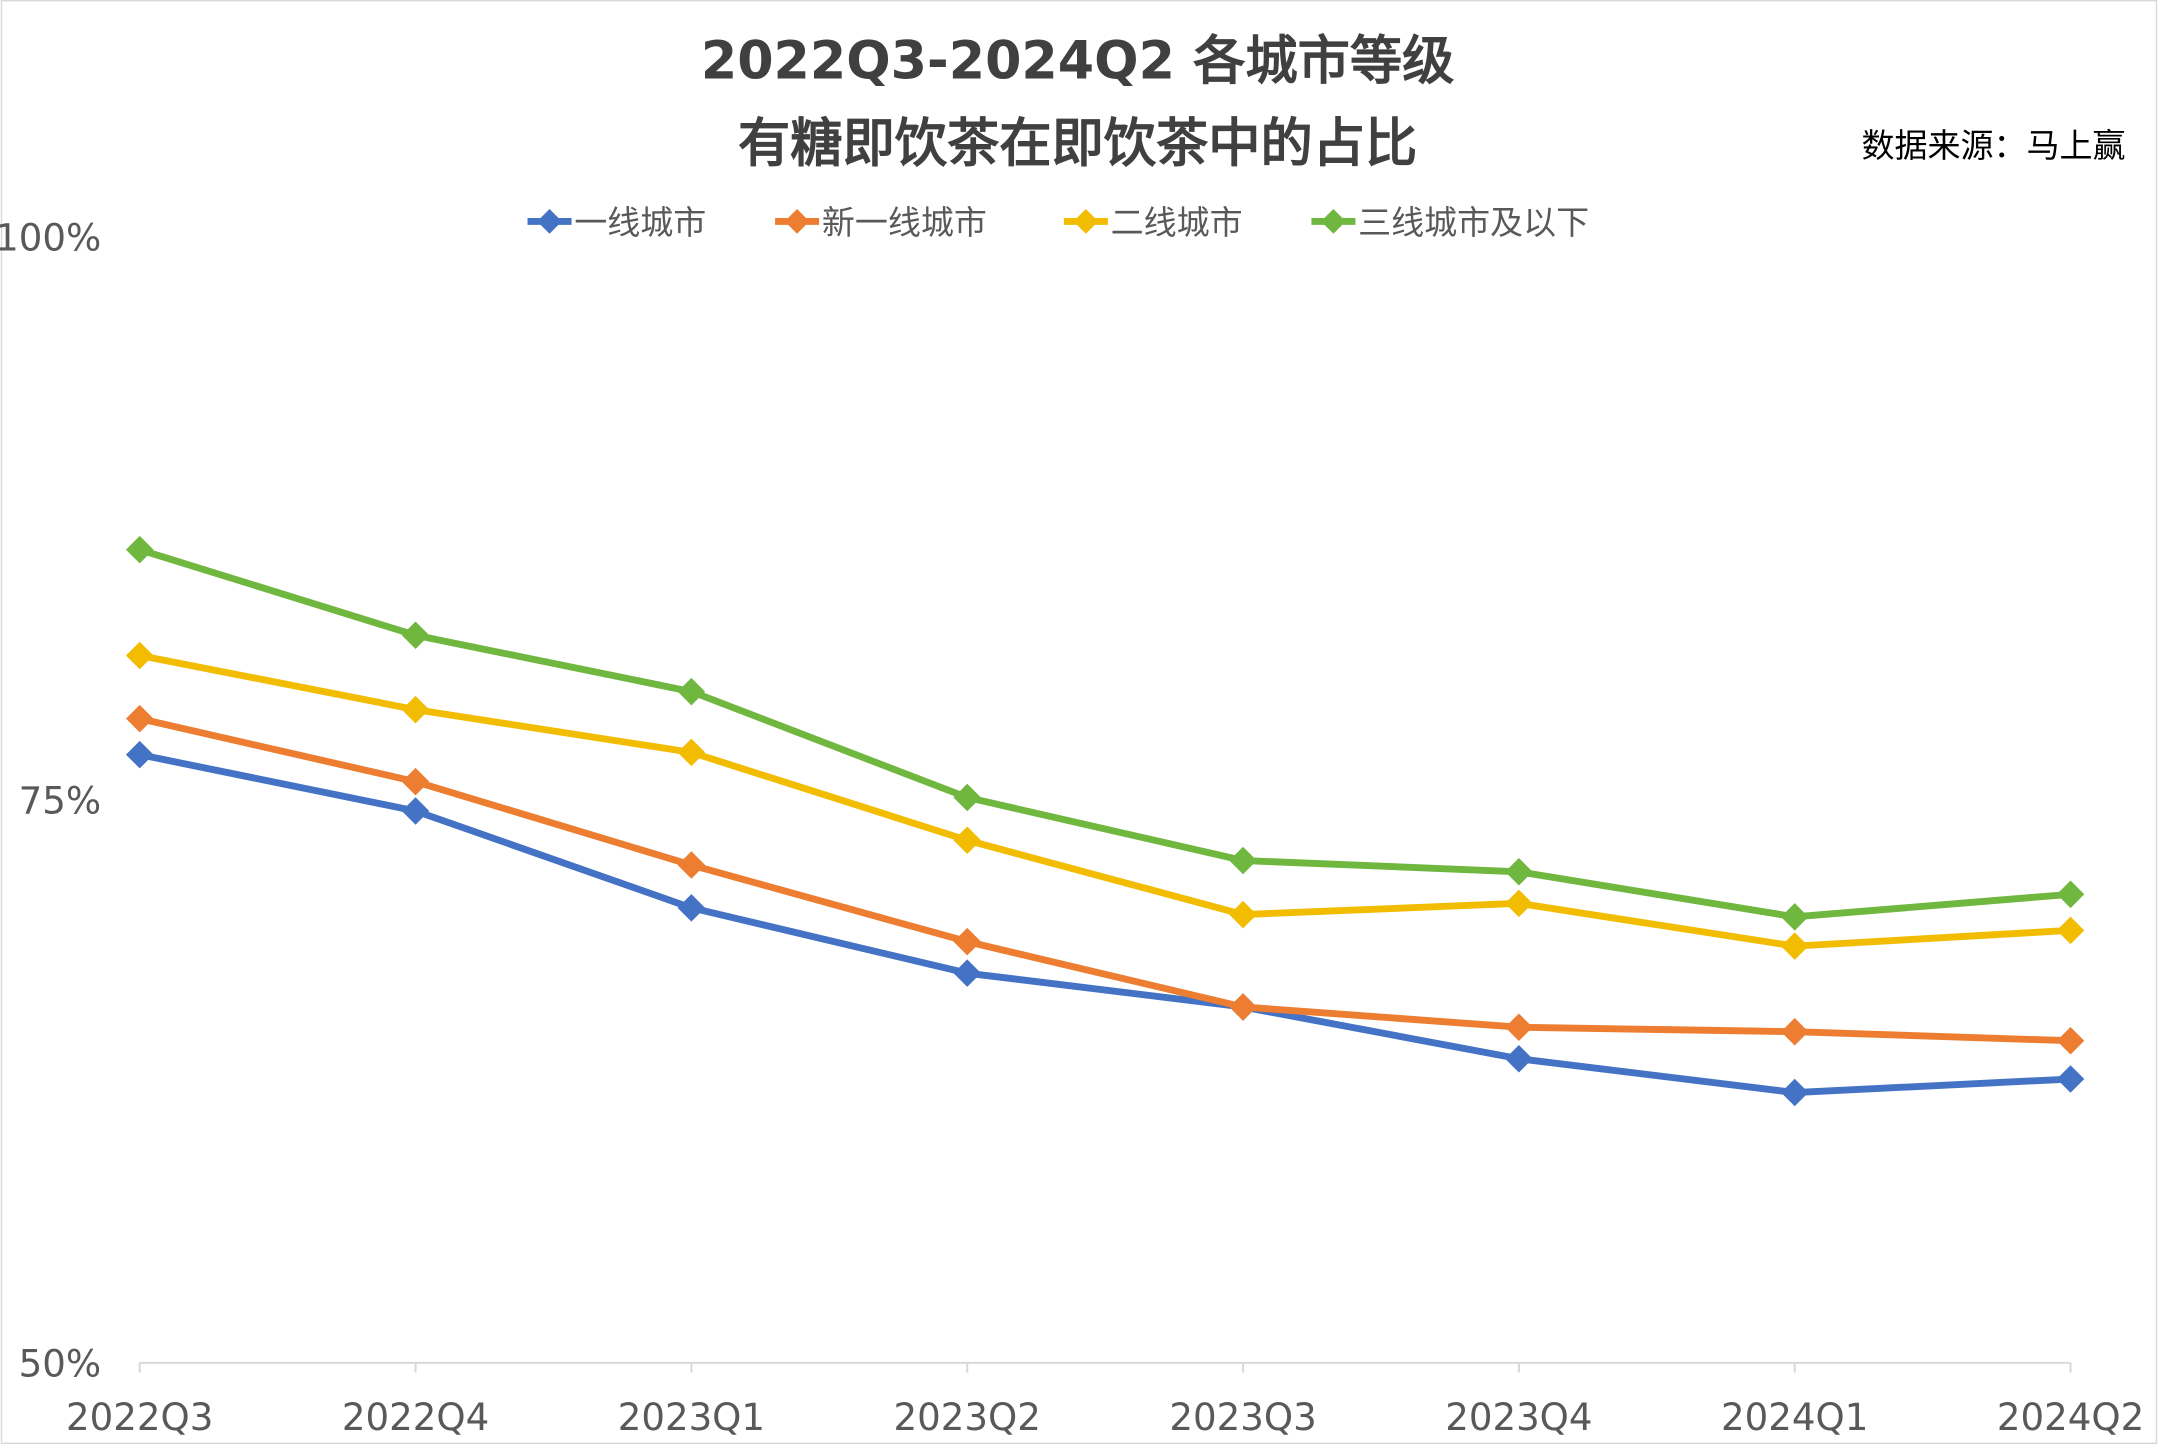  I want to click on x-tick-label: 2023Q2, so click(967, 1417).